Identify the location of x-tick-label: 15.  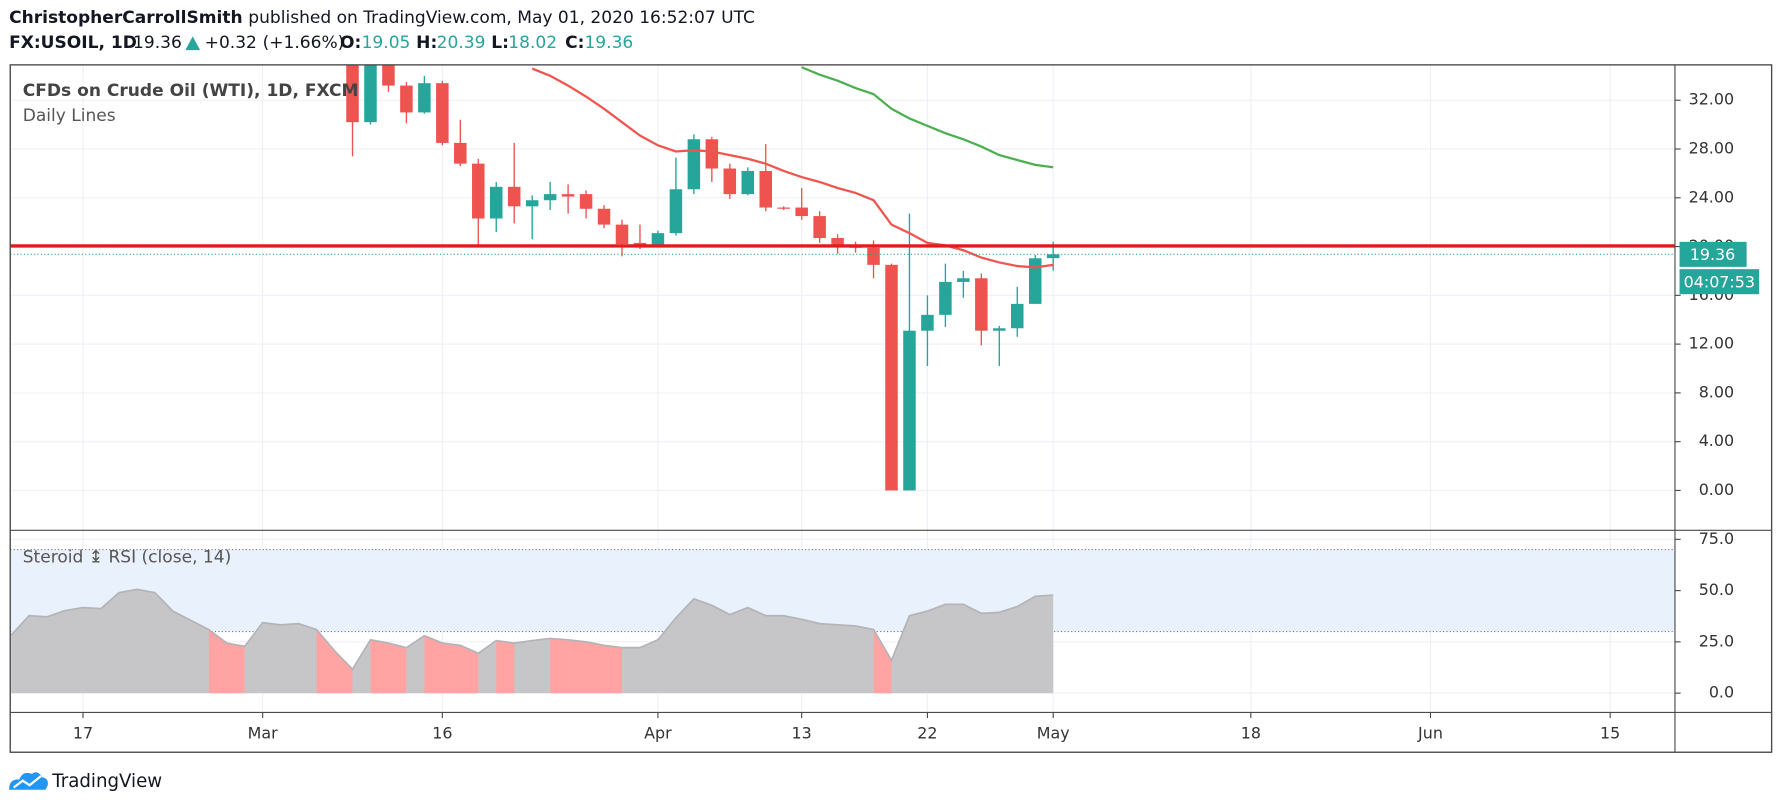
(1610, 733).